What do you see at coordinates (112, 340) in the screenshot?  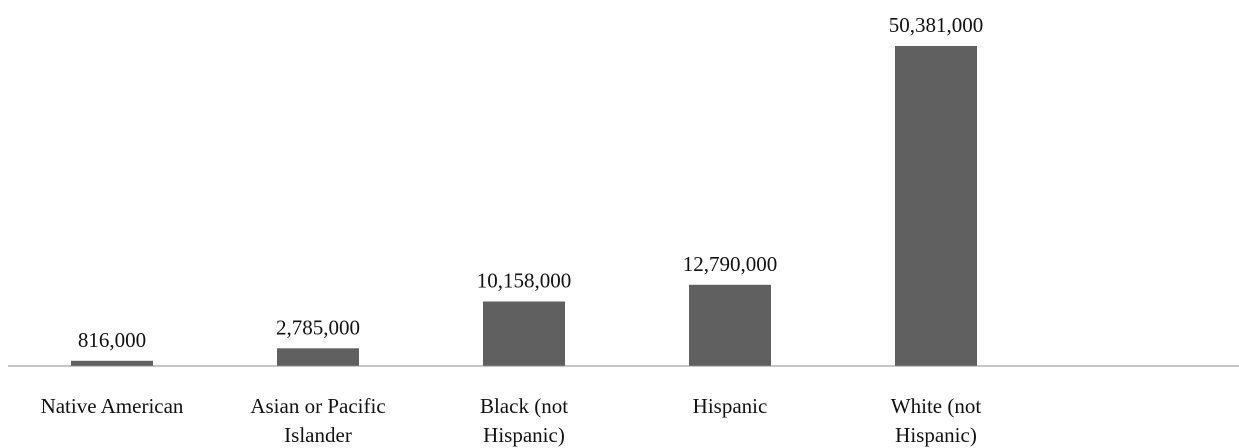 I see `data-label-0: 816,000` at bounding box center [112, 340].